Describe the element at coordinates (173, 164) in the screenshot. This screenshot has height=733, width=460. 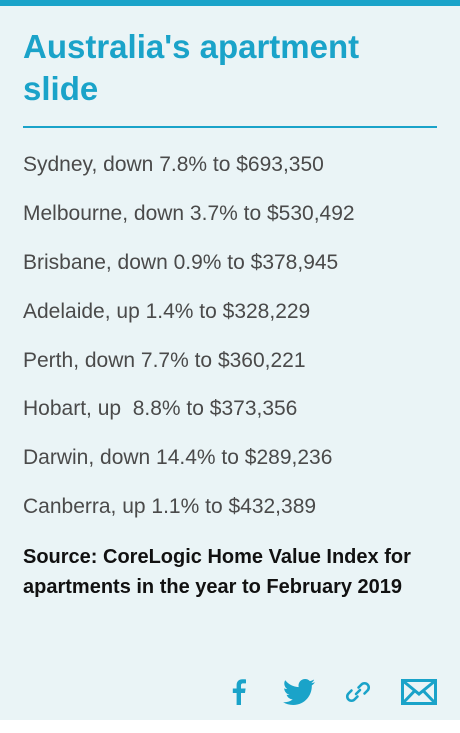
I see `list-item-sydney: Sydney, down 7.8% to $693,350` at that location.